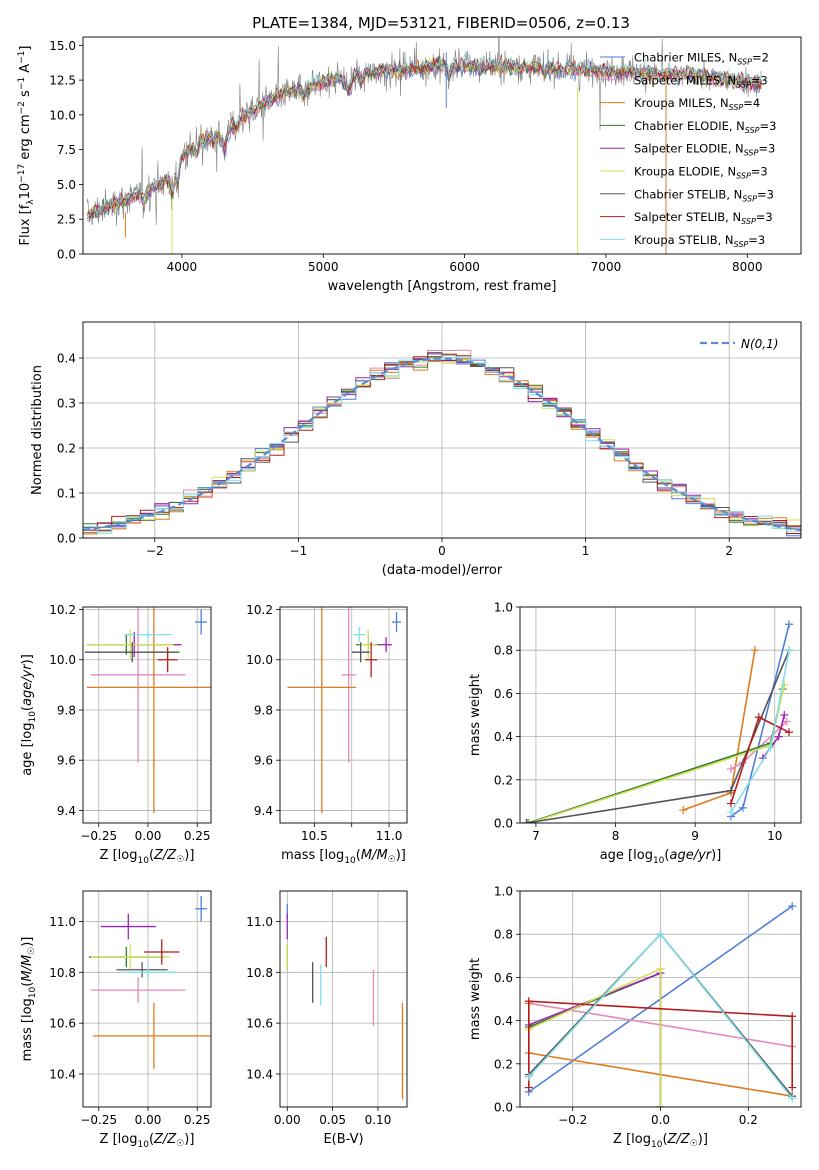 This screenshot has height=1170, width=819. Describe the element at coordinates (62, 610) in the screenshot. I see `y-tick-label: 10.2` at that location.